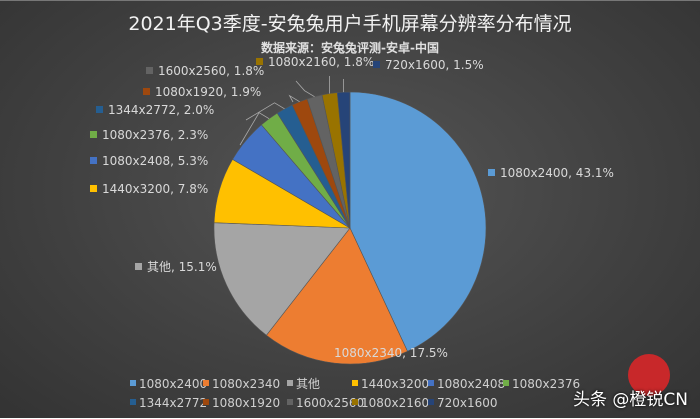 This screenshot has width=700, height=419. What do you see at coordinates (173, 384) in the screenshot?
I see `legend-entry: 1080x2400` at bounding box center [173, 384].